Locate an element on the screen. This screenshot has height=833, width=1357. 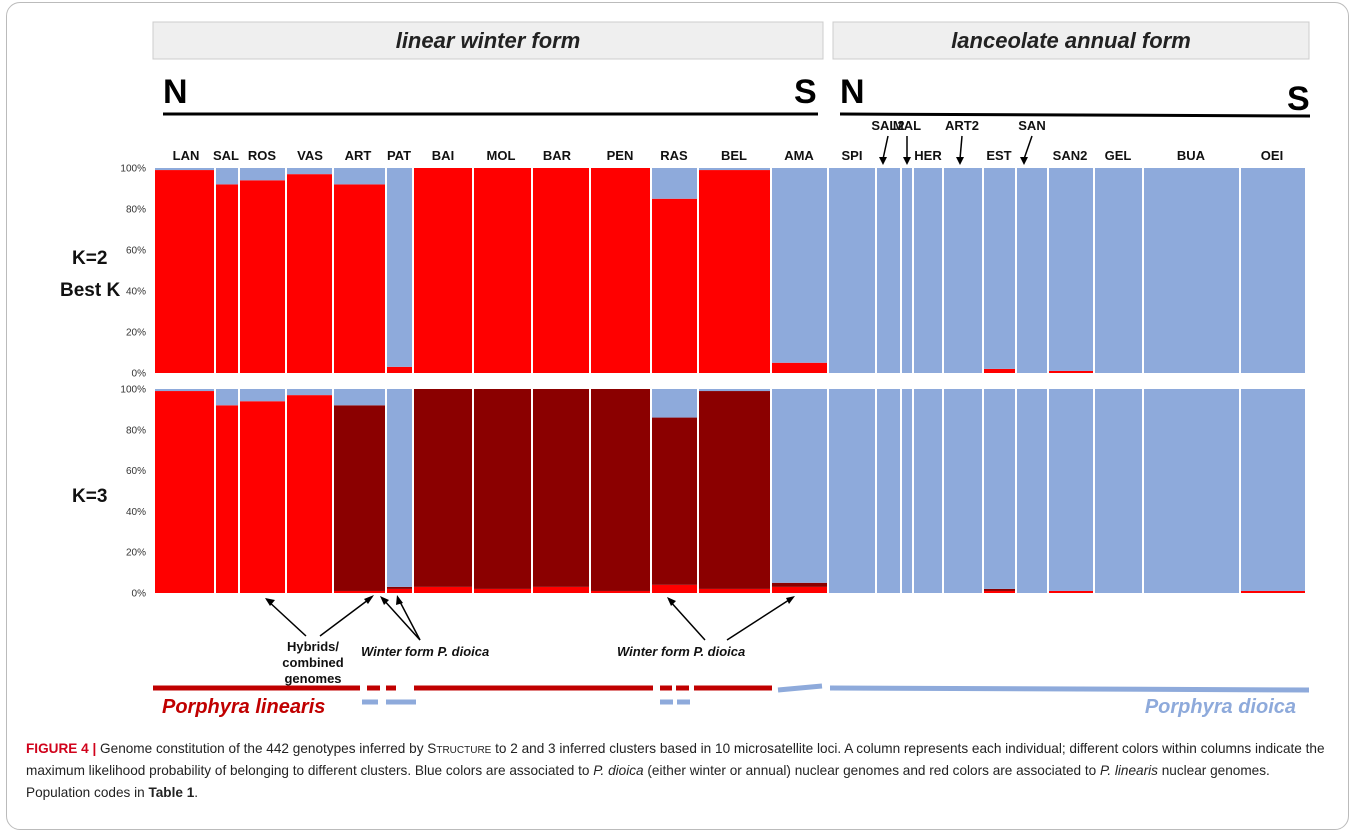
bar-k3-bai-dark is located at coordinates (443, 488).